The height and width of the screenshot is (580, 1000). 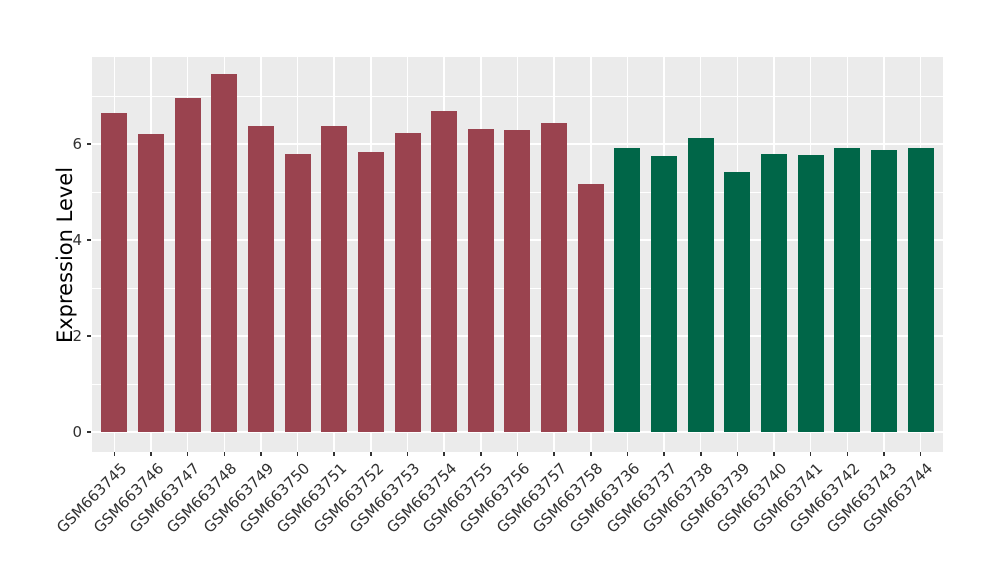 What do you see at coordinates (884, 290) in the screenshot?
I see `bar-GSM663743` at bounding box center [884, 290].